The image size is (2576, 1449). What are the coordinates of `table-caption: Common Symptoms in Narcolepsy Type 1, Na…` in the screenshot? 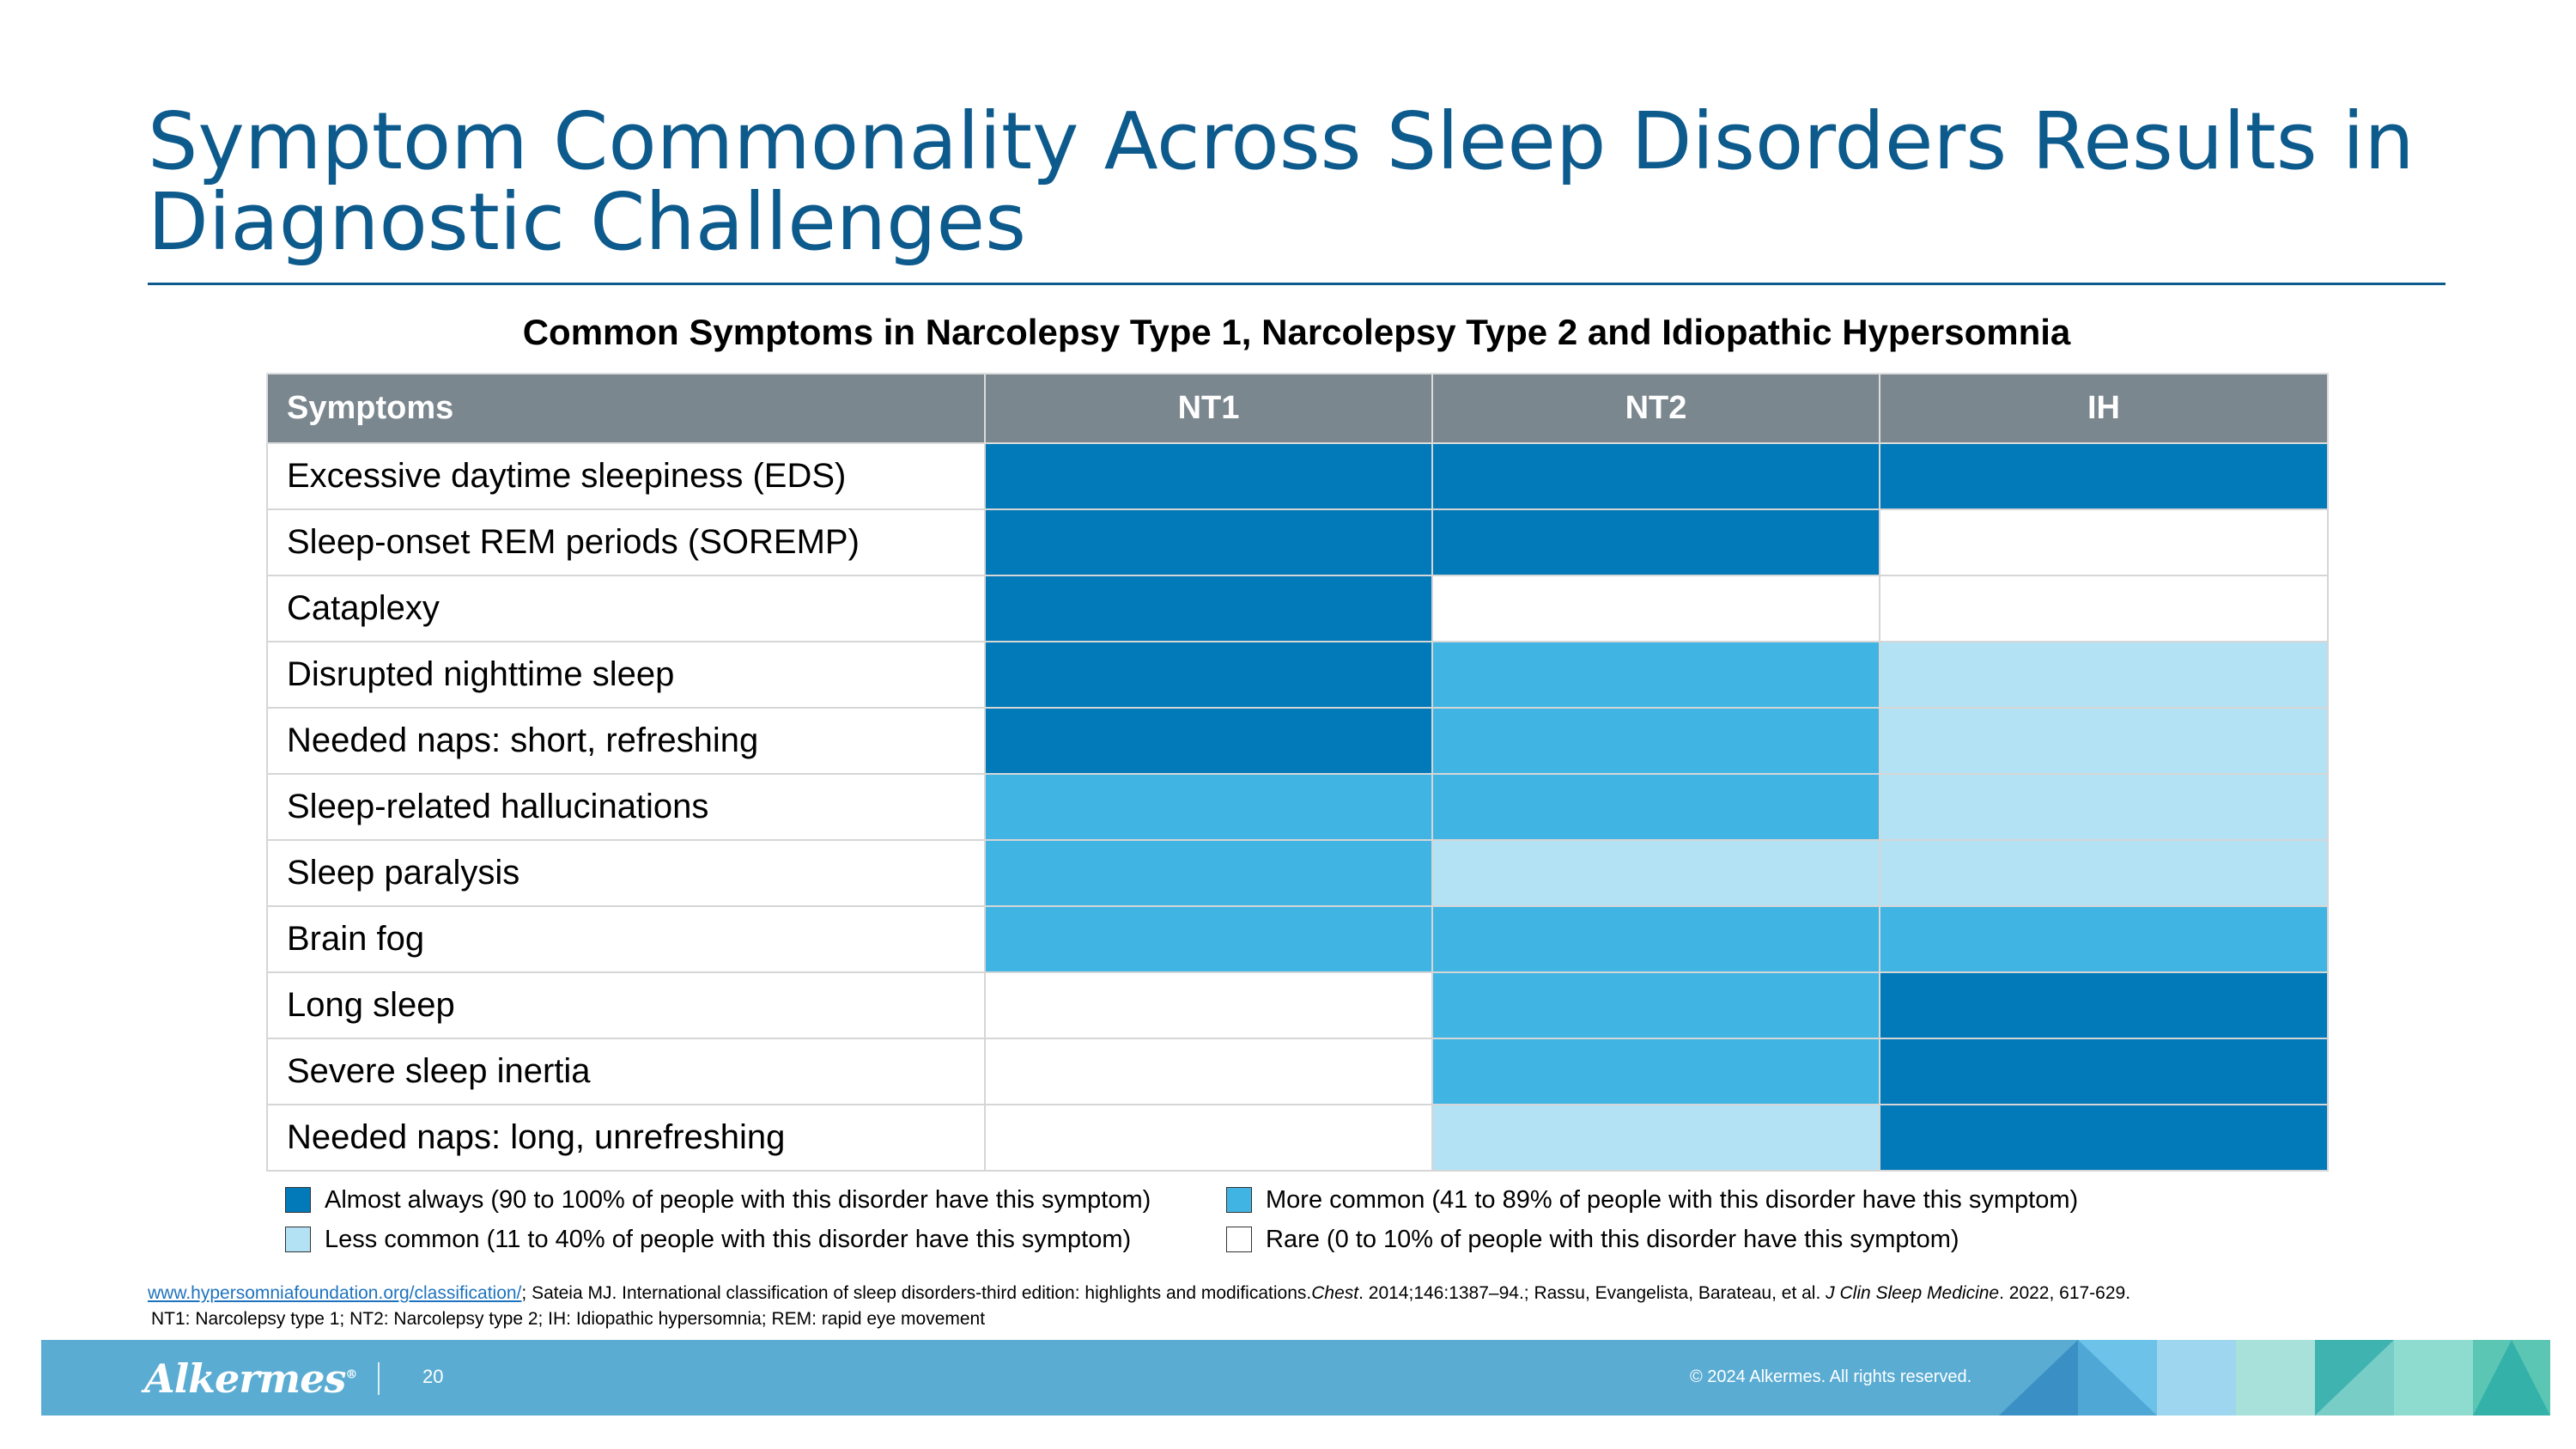 It's located at (1297, 332).